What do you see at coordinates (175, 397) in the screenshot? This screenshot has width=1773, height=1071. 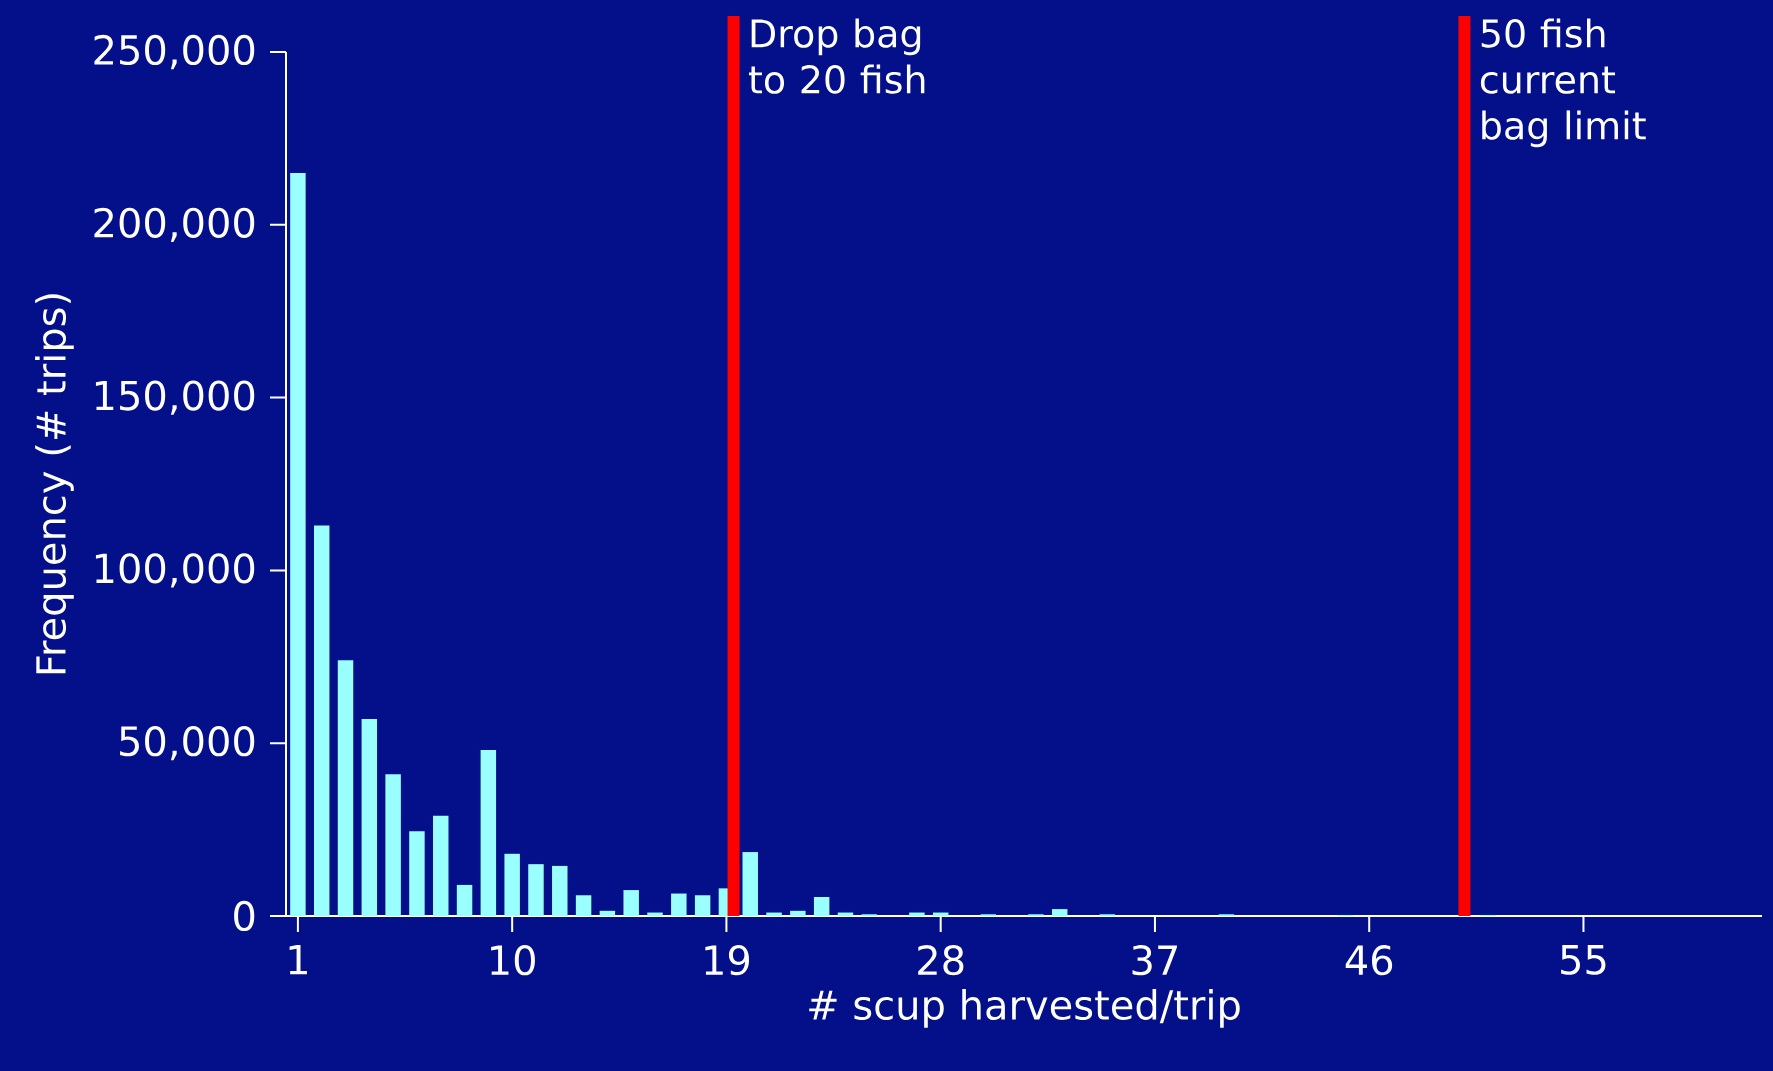 I see `y-tick-label: 150,000` at bounding box center [175, 397].